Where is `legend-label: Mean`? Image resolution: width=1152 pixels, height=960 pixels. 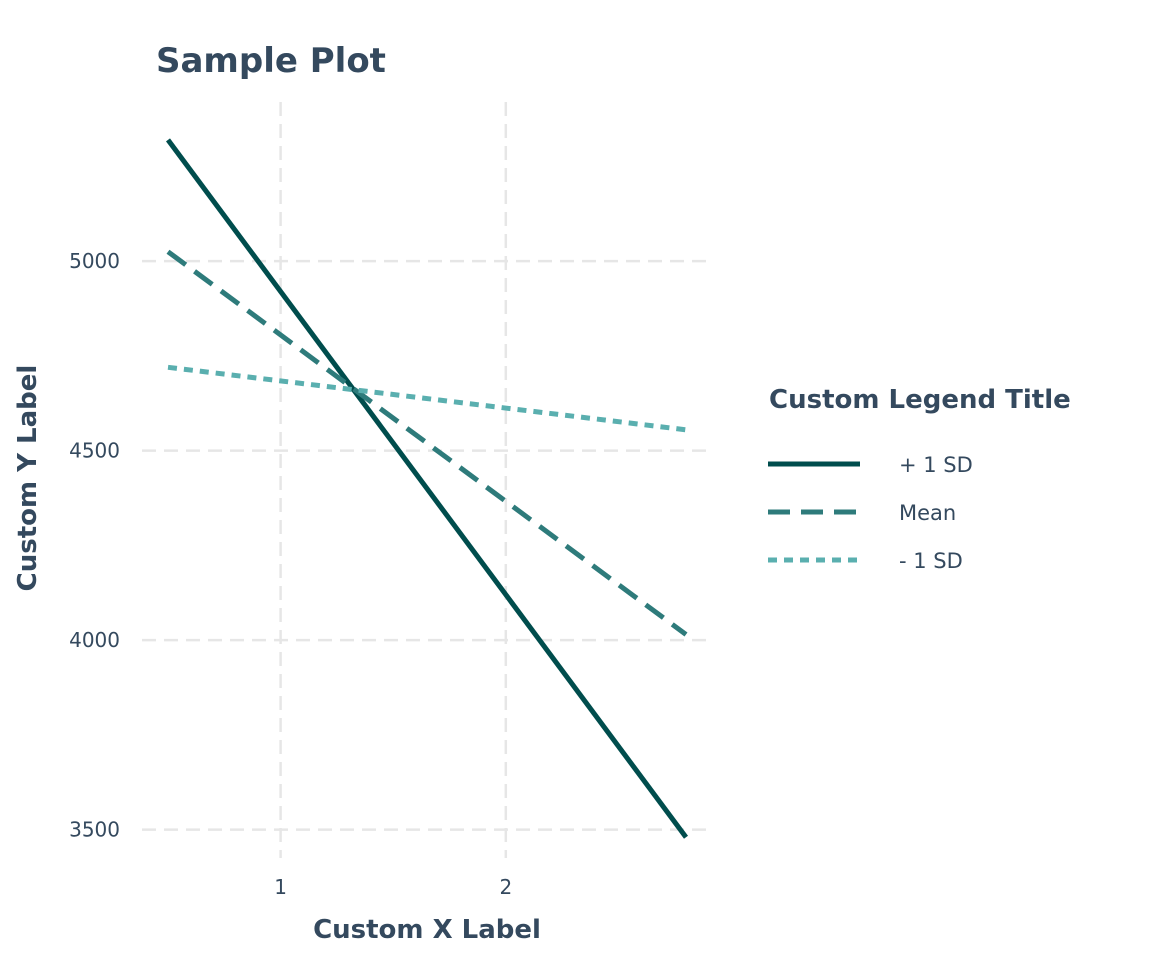
legend-label: Mean is located at coordinates (927, 513).